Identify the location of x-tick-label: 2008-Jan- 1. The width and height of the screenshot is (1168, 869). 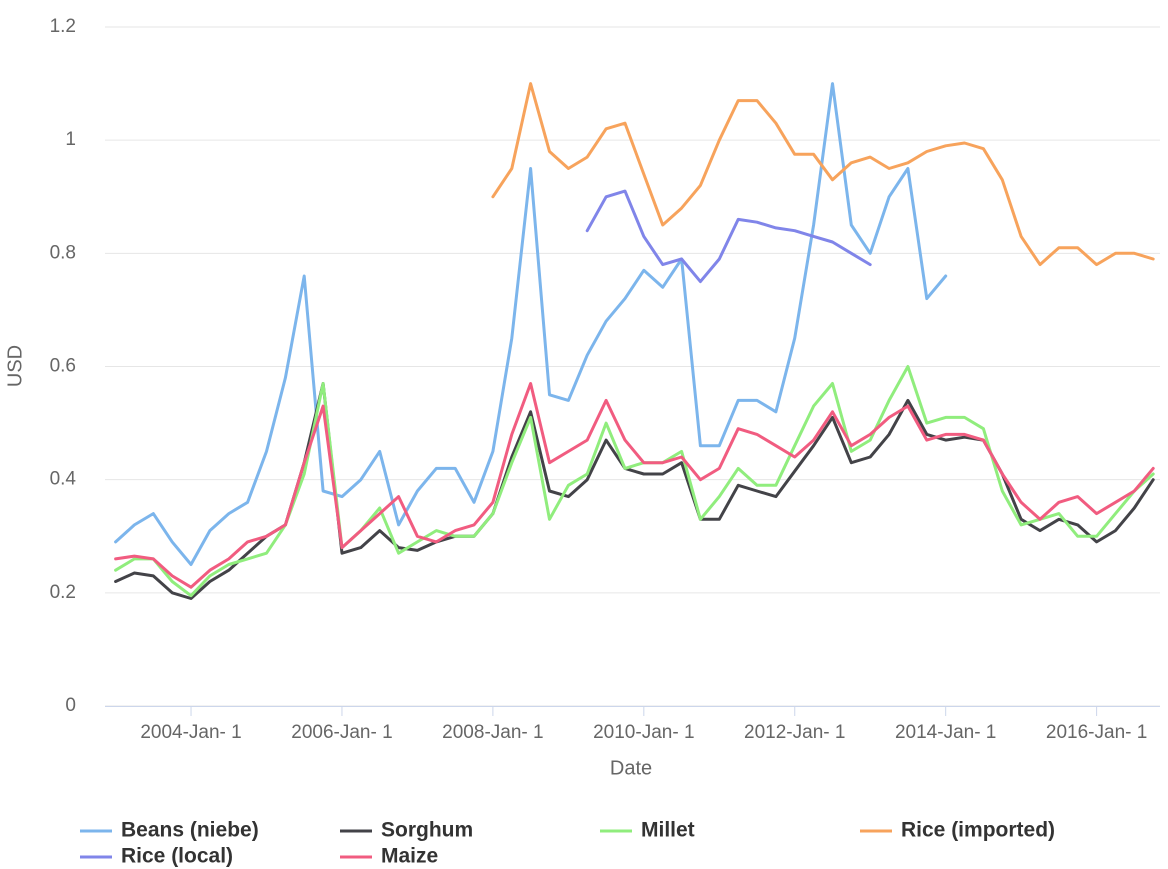
(492, 732).